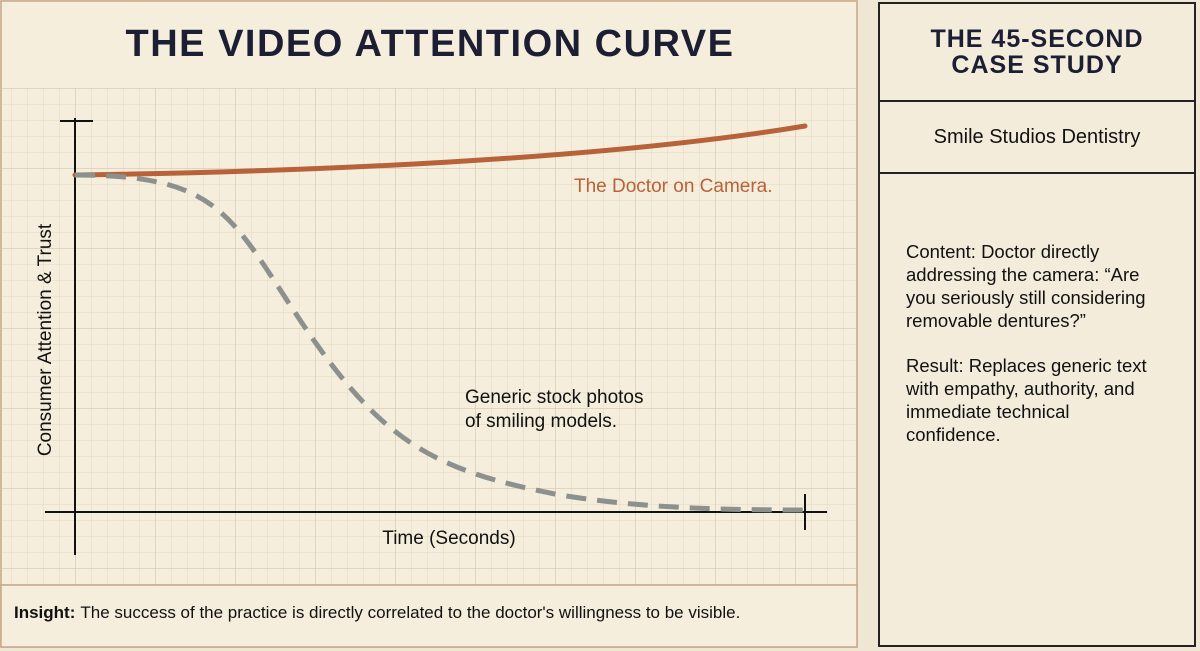 The image size is (1200, 651). What do you see at coordinates (448, 538) in the screenshot?
I see `x-axis-label: Time (Seconds)` at bounding box center [448, 538].